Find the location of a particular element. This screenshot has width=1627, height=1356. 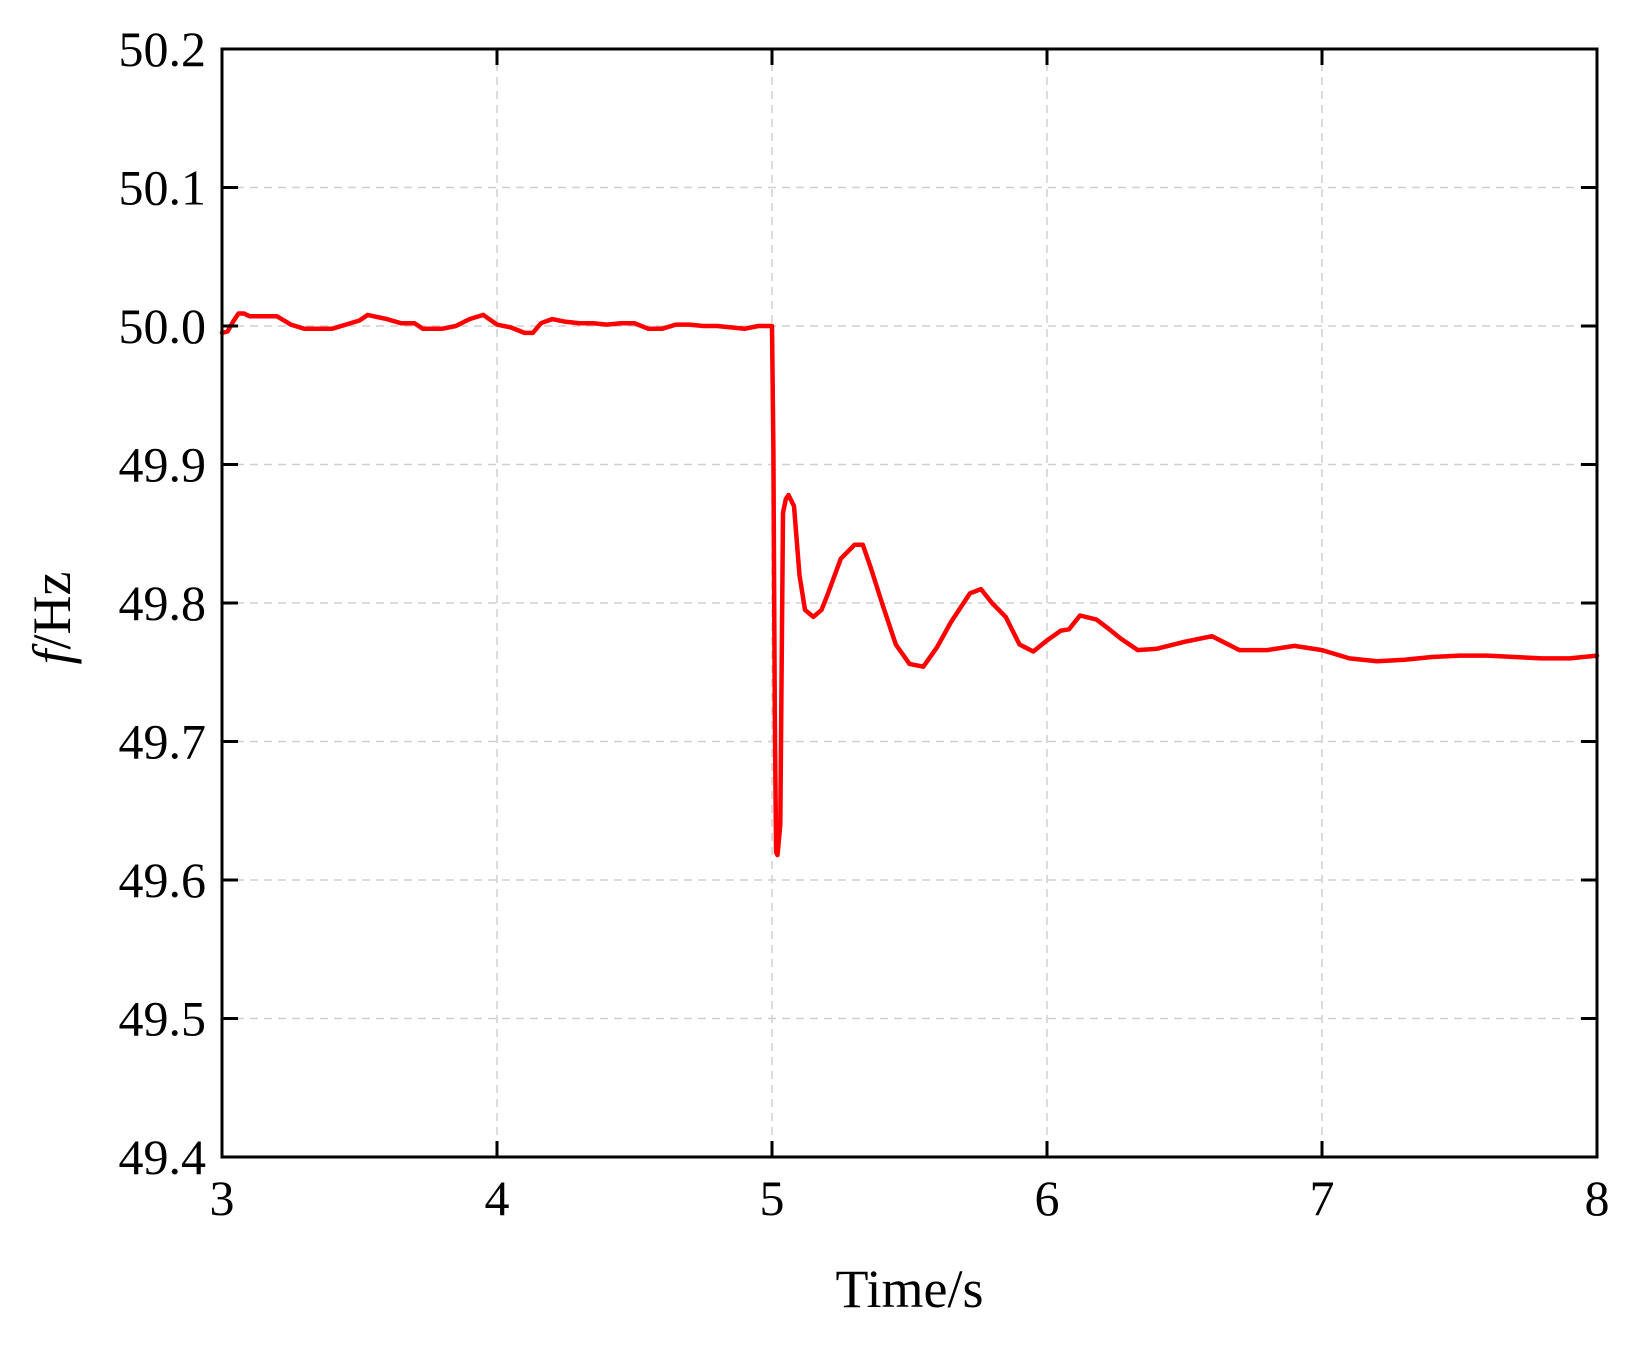

x-tick-label: 3 is located at coordinates (222, 1198).